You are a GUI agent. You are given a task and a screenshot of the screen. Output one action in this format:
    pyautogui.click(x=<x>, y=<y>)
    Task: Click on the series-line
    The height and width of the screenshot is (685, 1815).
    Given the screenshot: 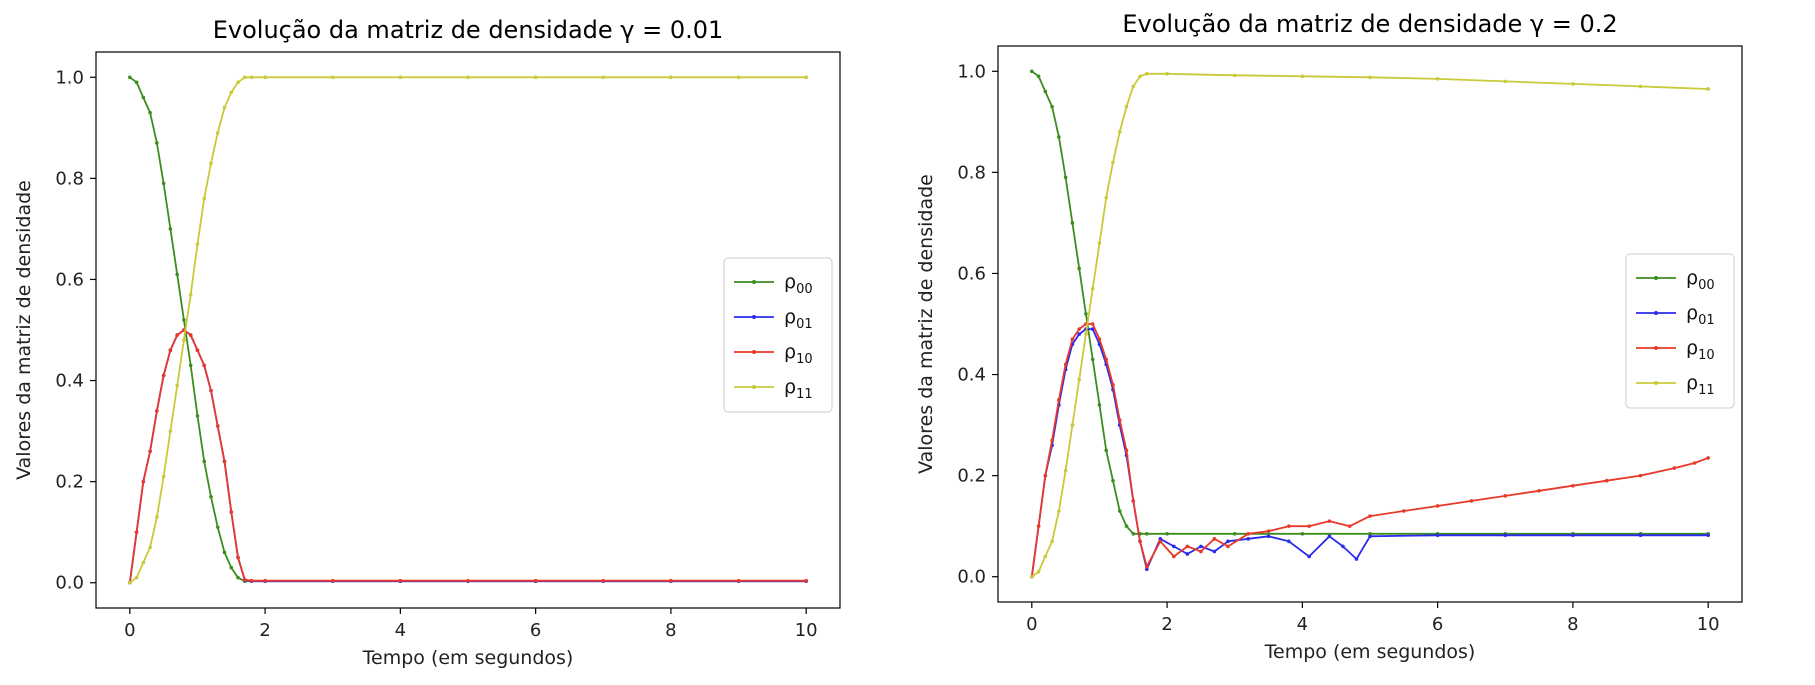 What is the action you would take?
    pyautogui.click(x=467, y=456)
    